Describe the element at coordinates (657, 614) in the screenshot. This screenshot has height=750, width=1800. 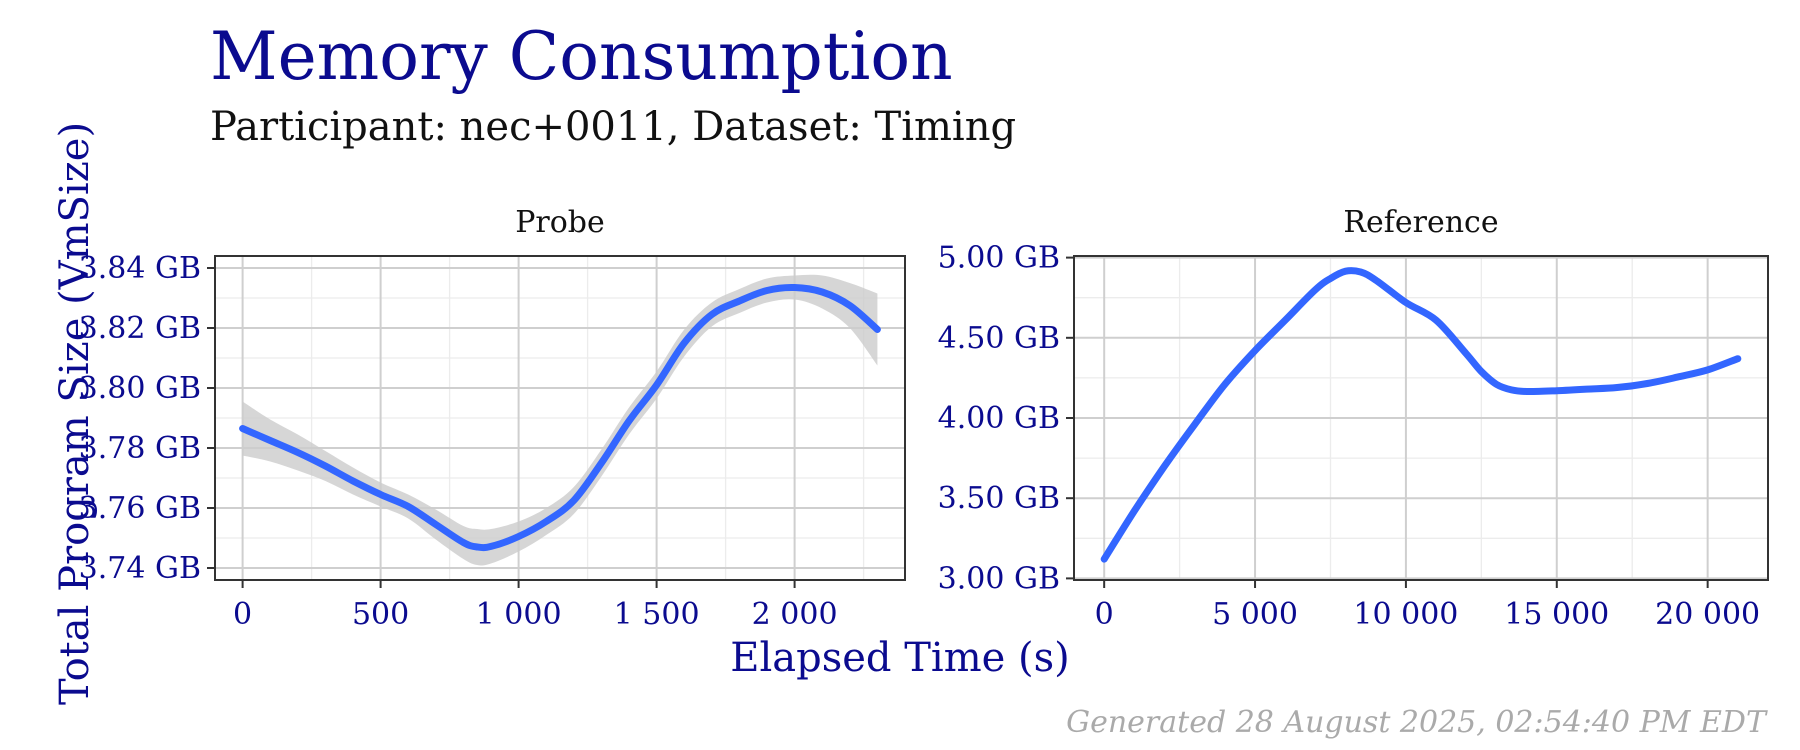
I see `x-tick-label: 1 500` at that location.